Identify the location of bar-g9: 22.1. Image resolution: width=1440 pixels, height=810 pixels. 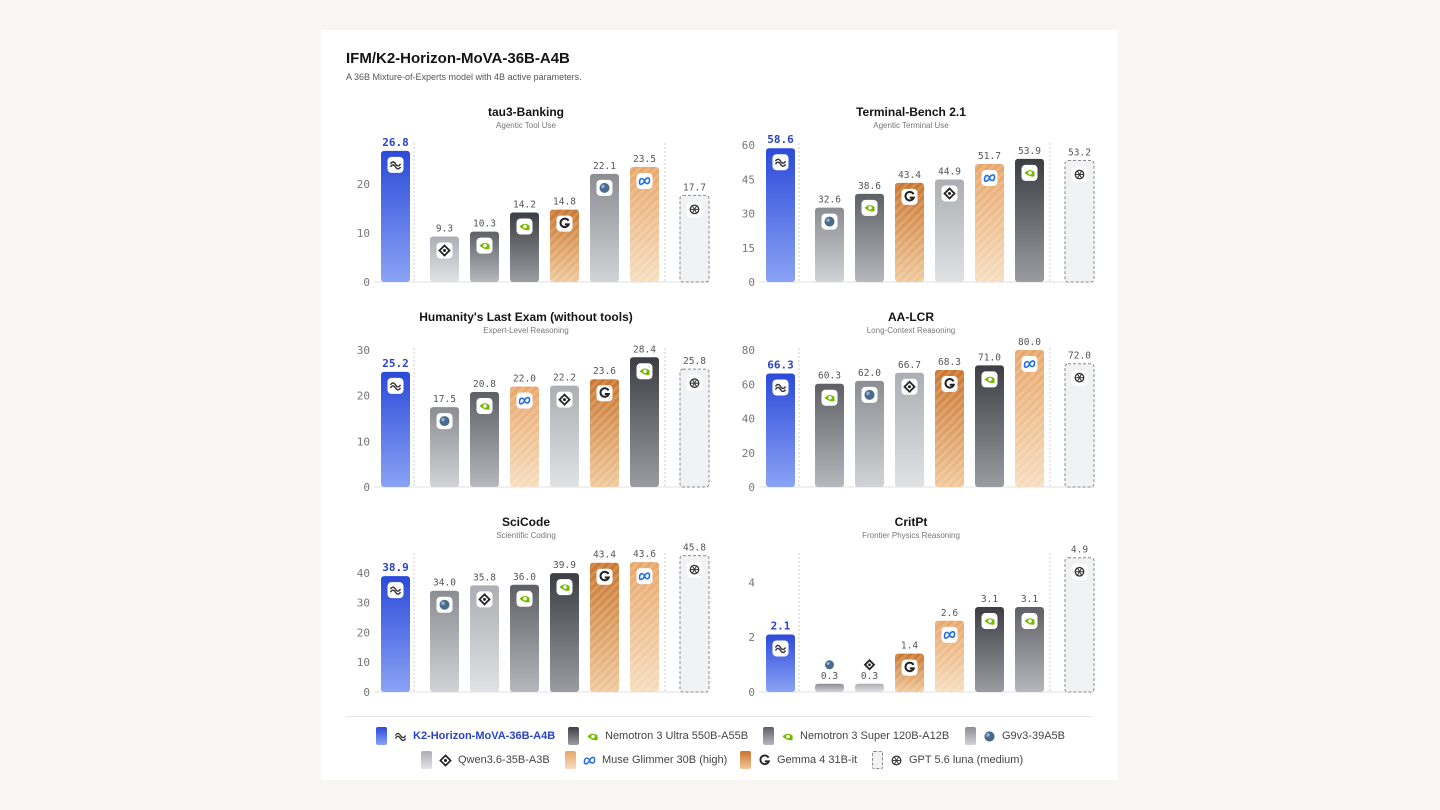
(604, 221).